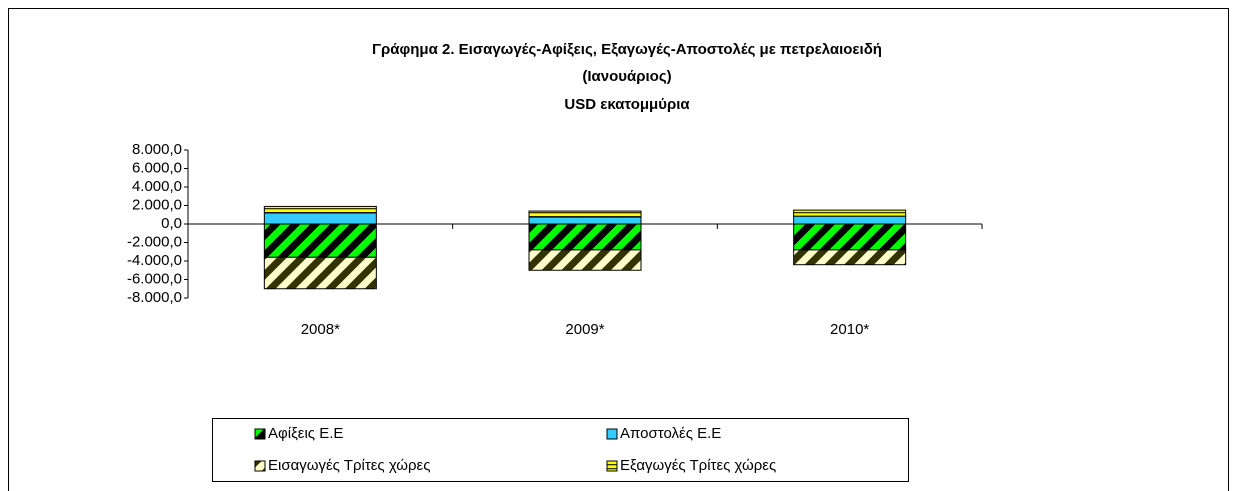 The width and height of the screenshot is (1237, 491). I want to click on y-tick-label: 2.000,0, so click(157, 204).